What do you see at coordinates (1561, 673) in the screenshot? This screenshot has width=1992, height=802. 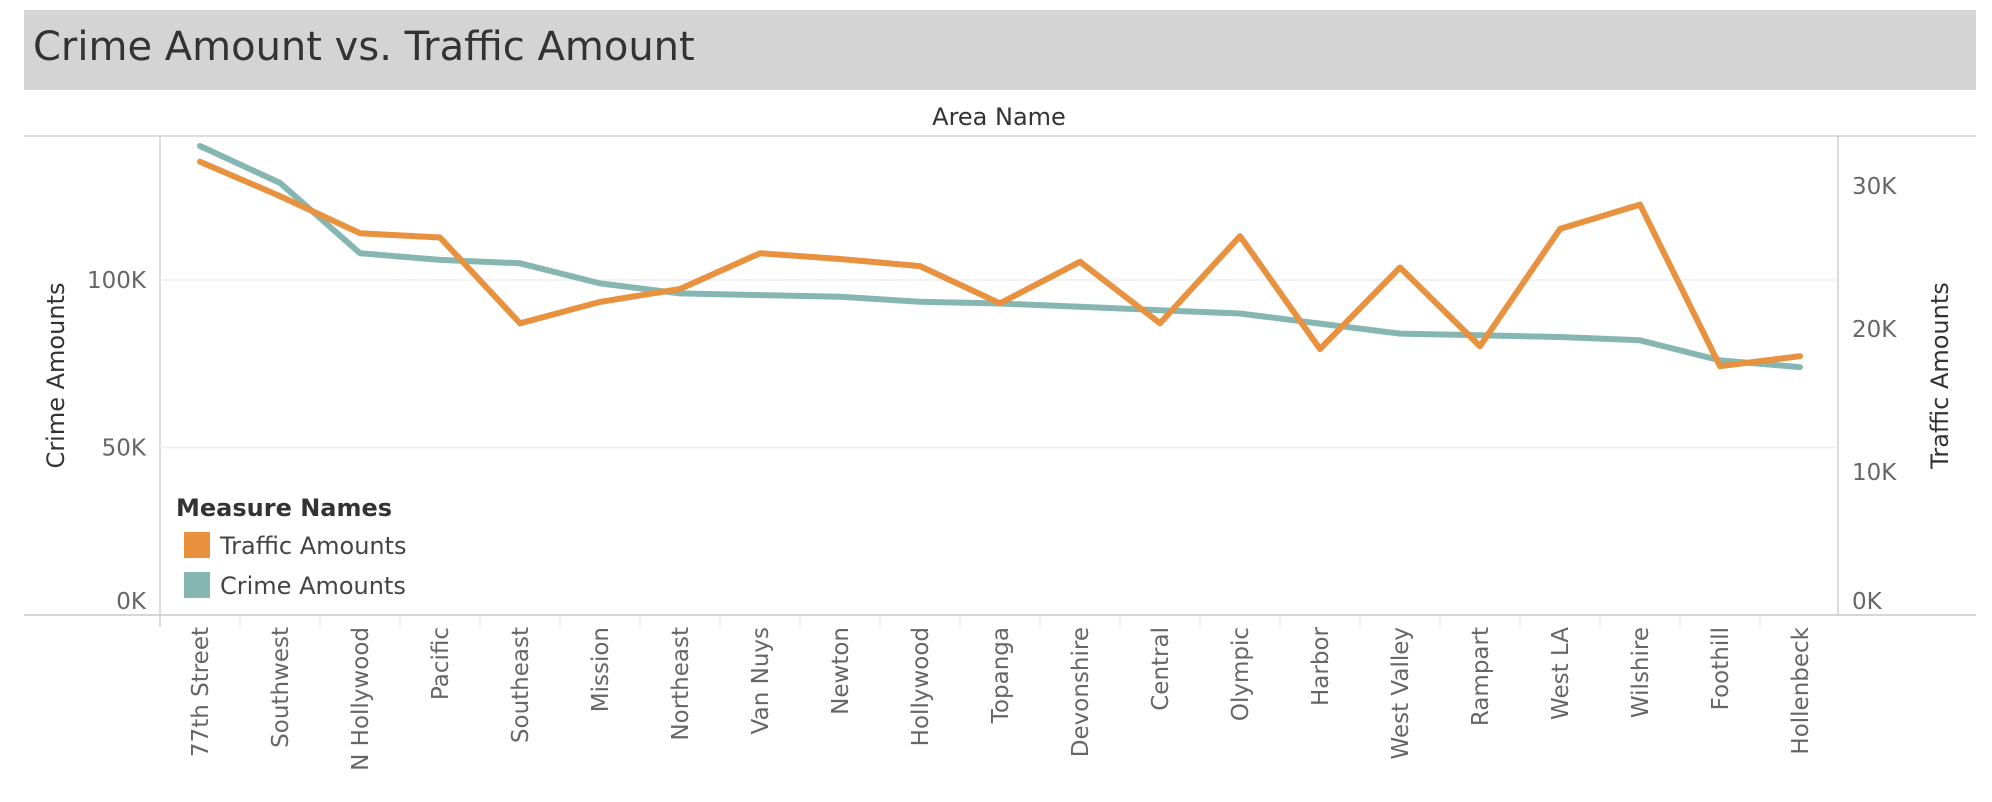 I see `x-tick-label: West LA` at bounding box center [1561, 673].